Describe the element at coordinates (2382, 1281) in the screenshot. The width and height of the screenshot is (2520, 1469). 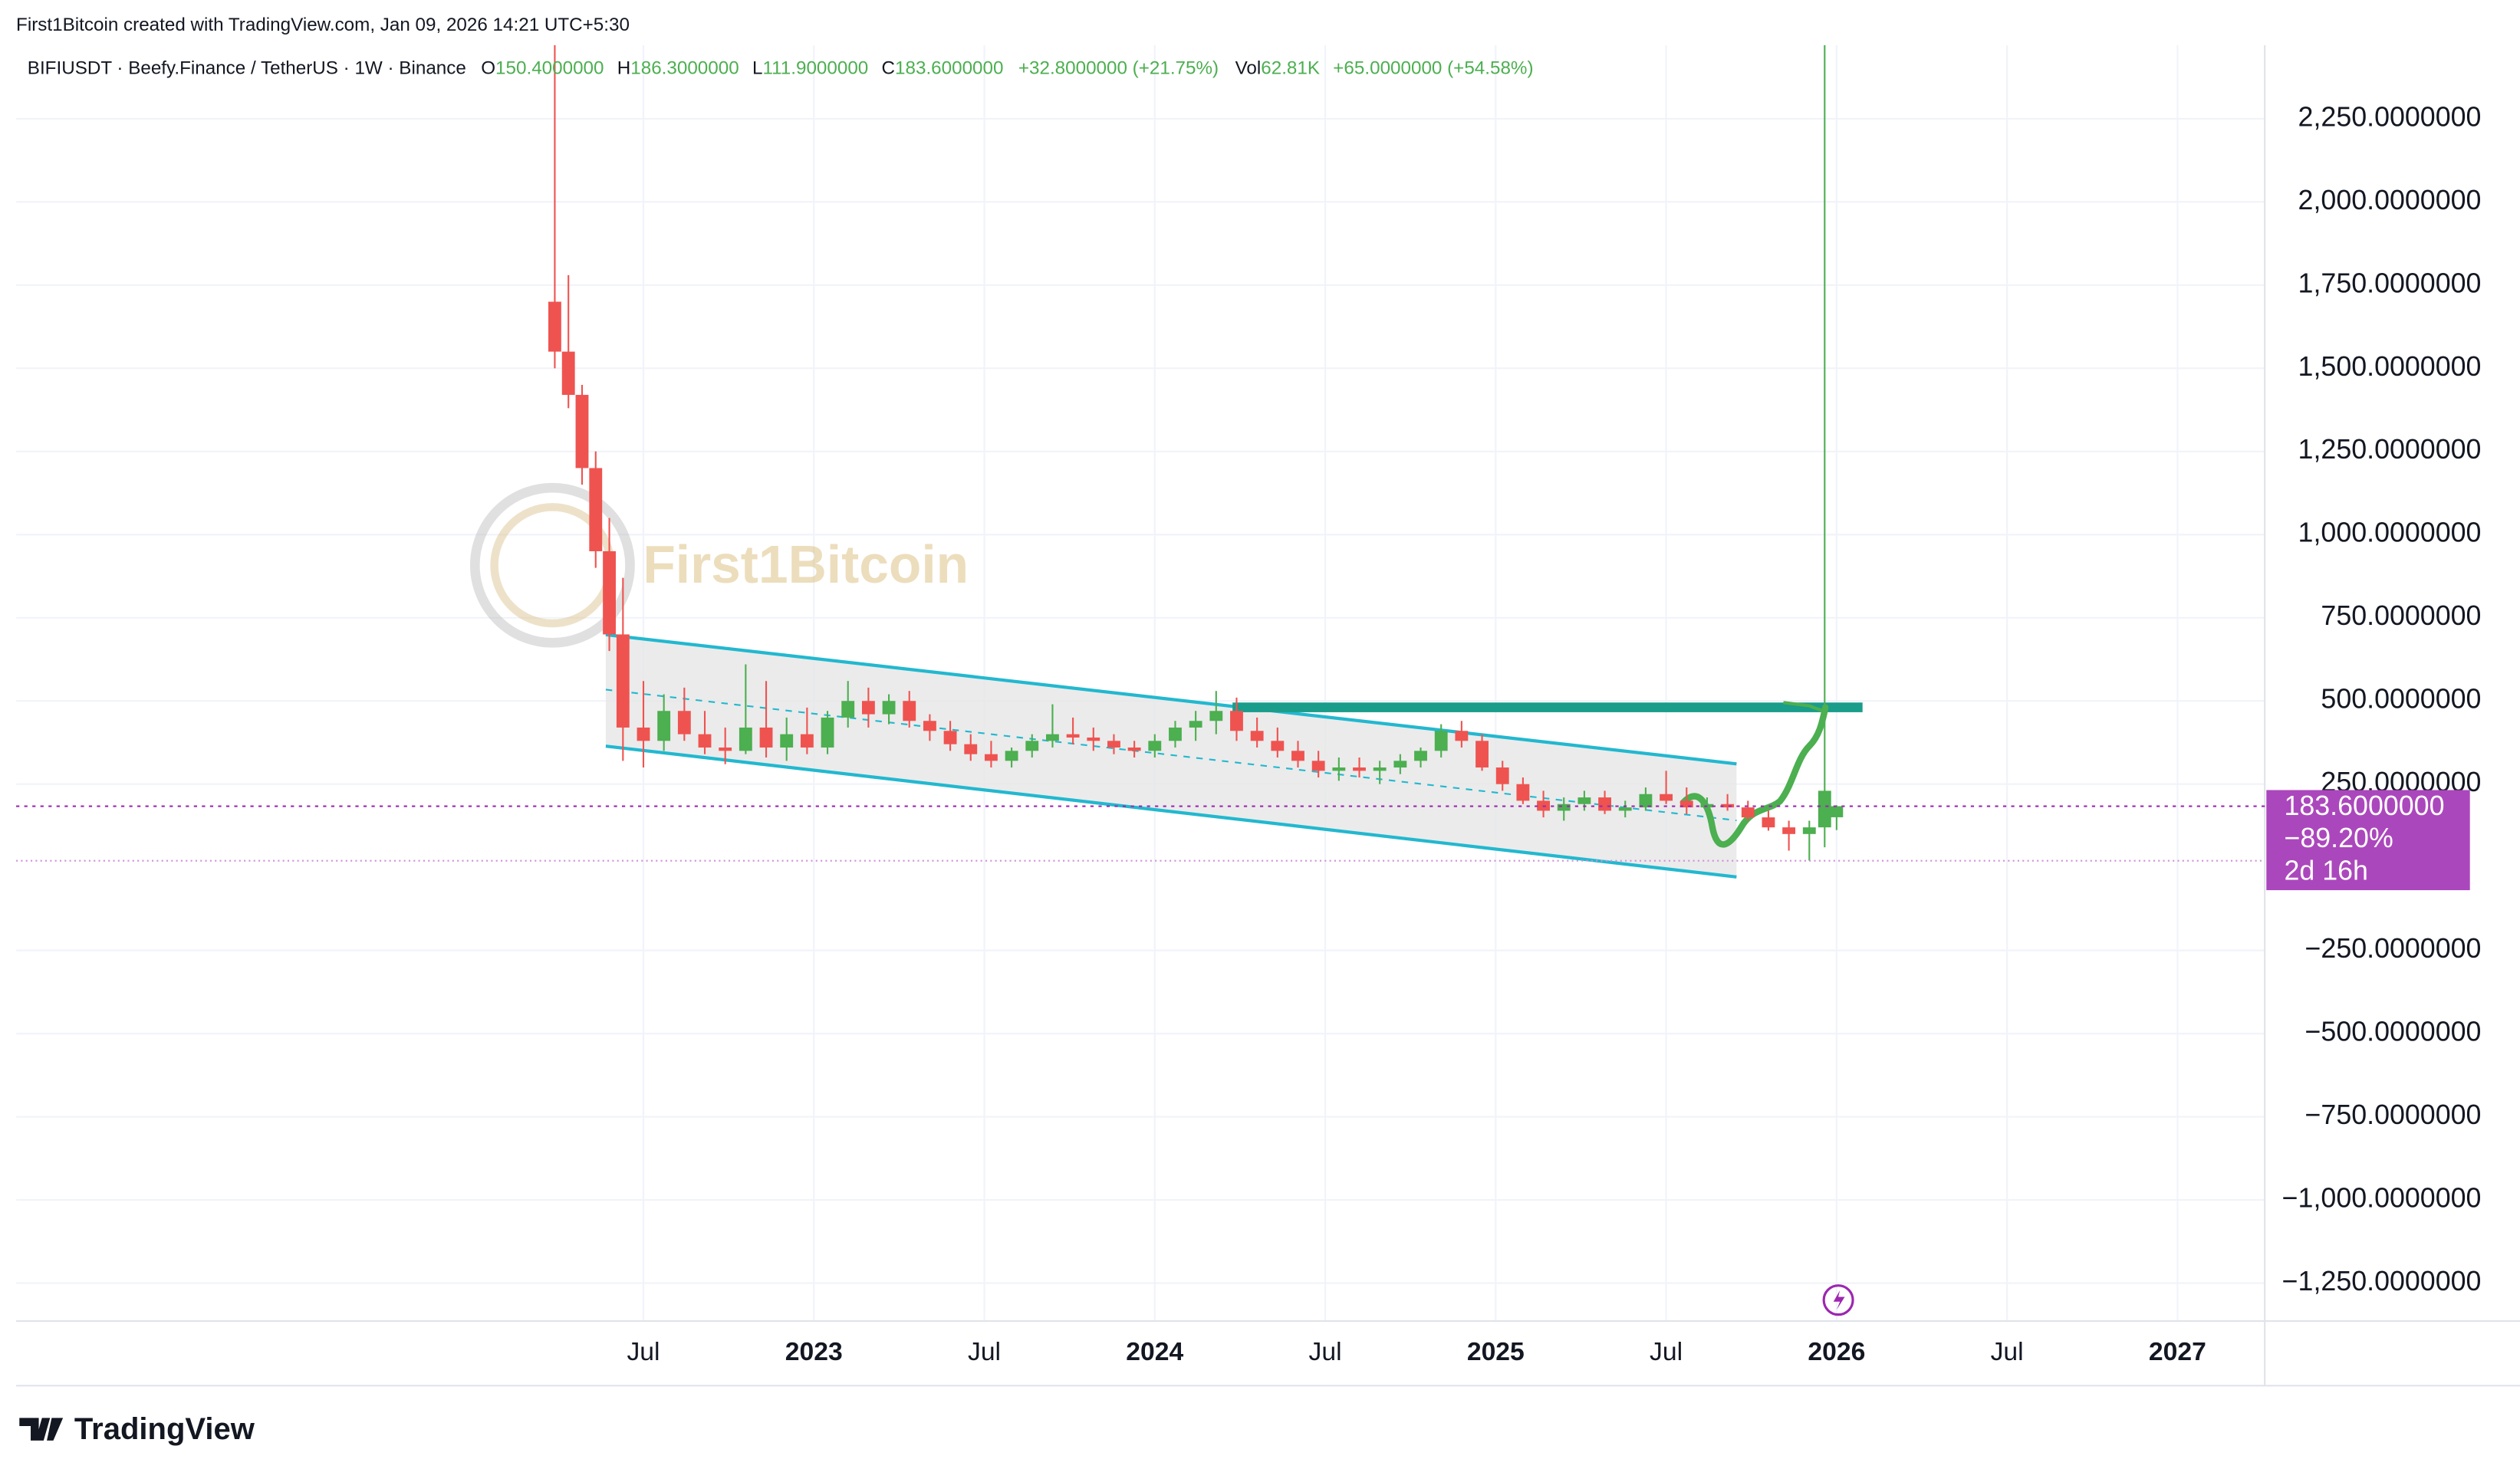
I see `y-tick-label: −1,250.0000000` at that location.